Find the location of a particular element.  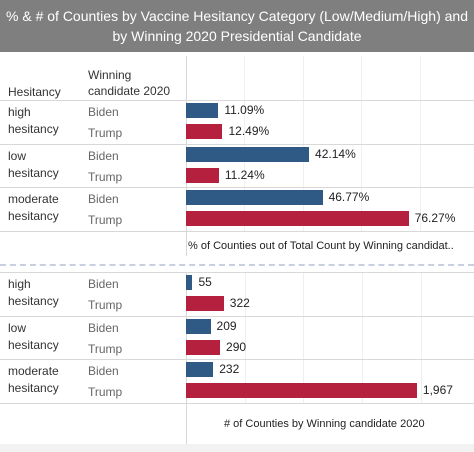

data-label: 209 is located at coordinates (226, 325).